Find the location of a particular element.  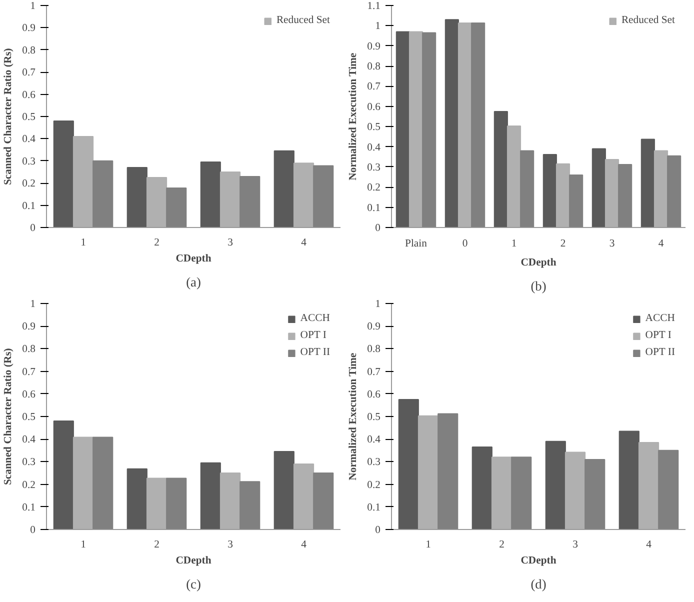

text: (d) is located at coordinates (538, 584).